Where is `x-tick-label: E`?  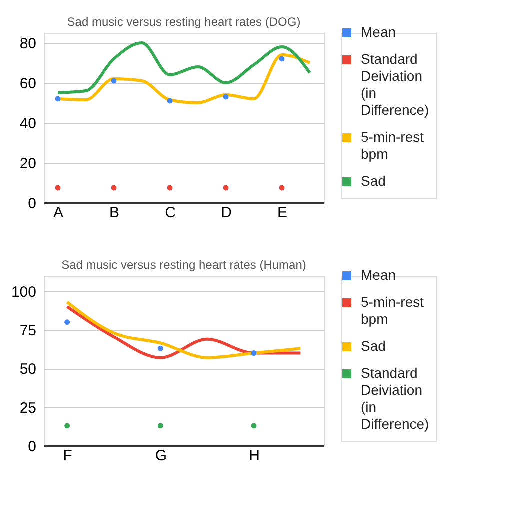
x-tick-label: E is located at coordinates (282, 213).